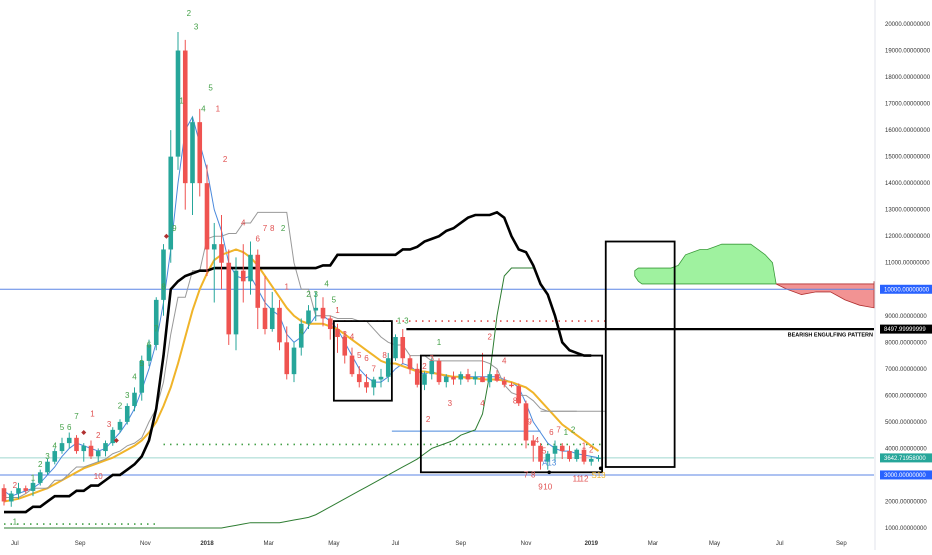  I want to click on count-label: S13, so click(598, 475).